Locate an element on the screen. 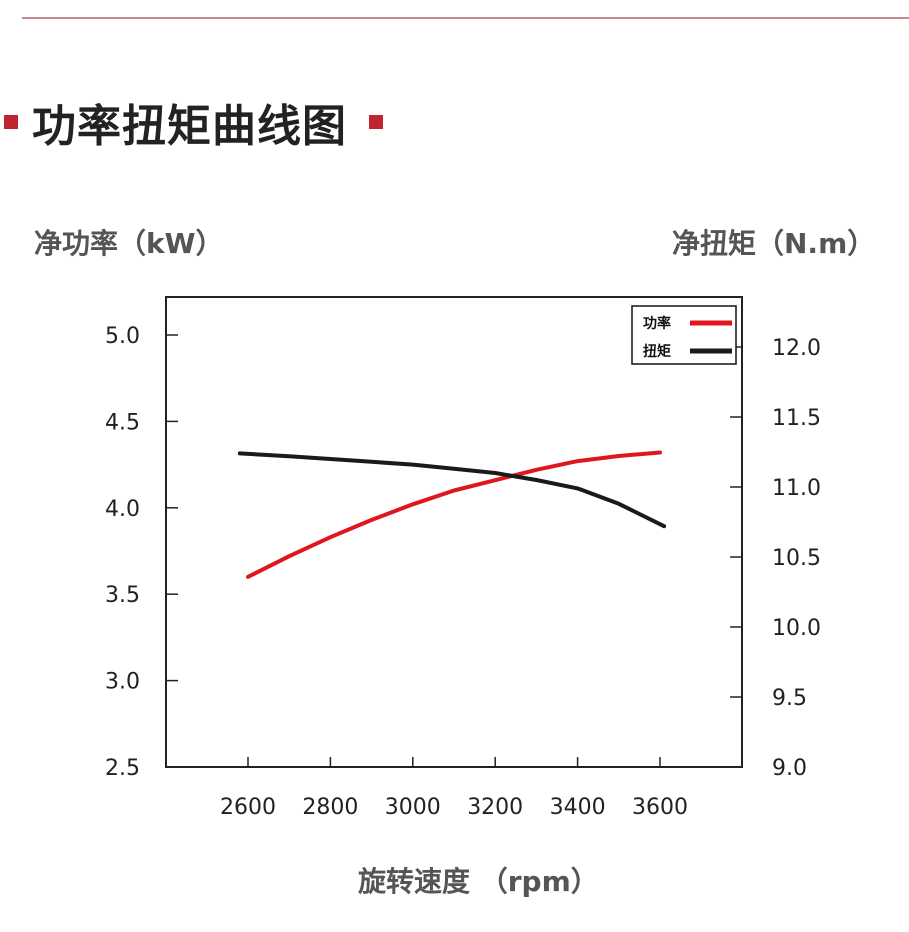 The image size is (909, 932). legend: 功率扭矩 is located at coordinates (684, 335).